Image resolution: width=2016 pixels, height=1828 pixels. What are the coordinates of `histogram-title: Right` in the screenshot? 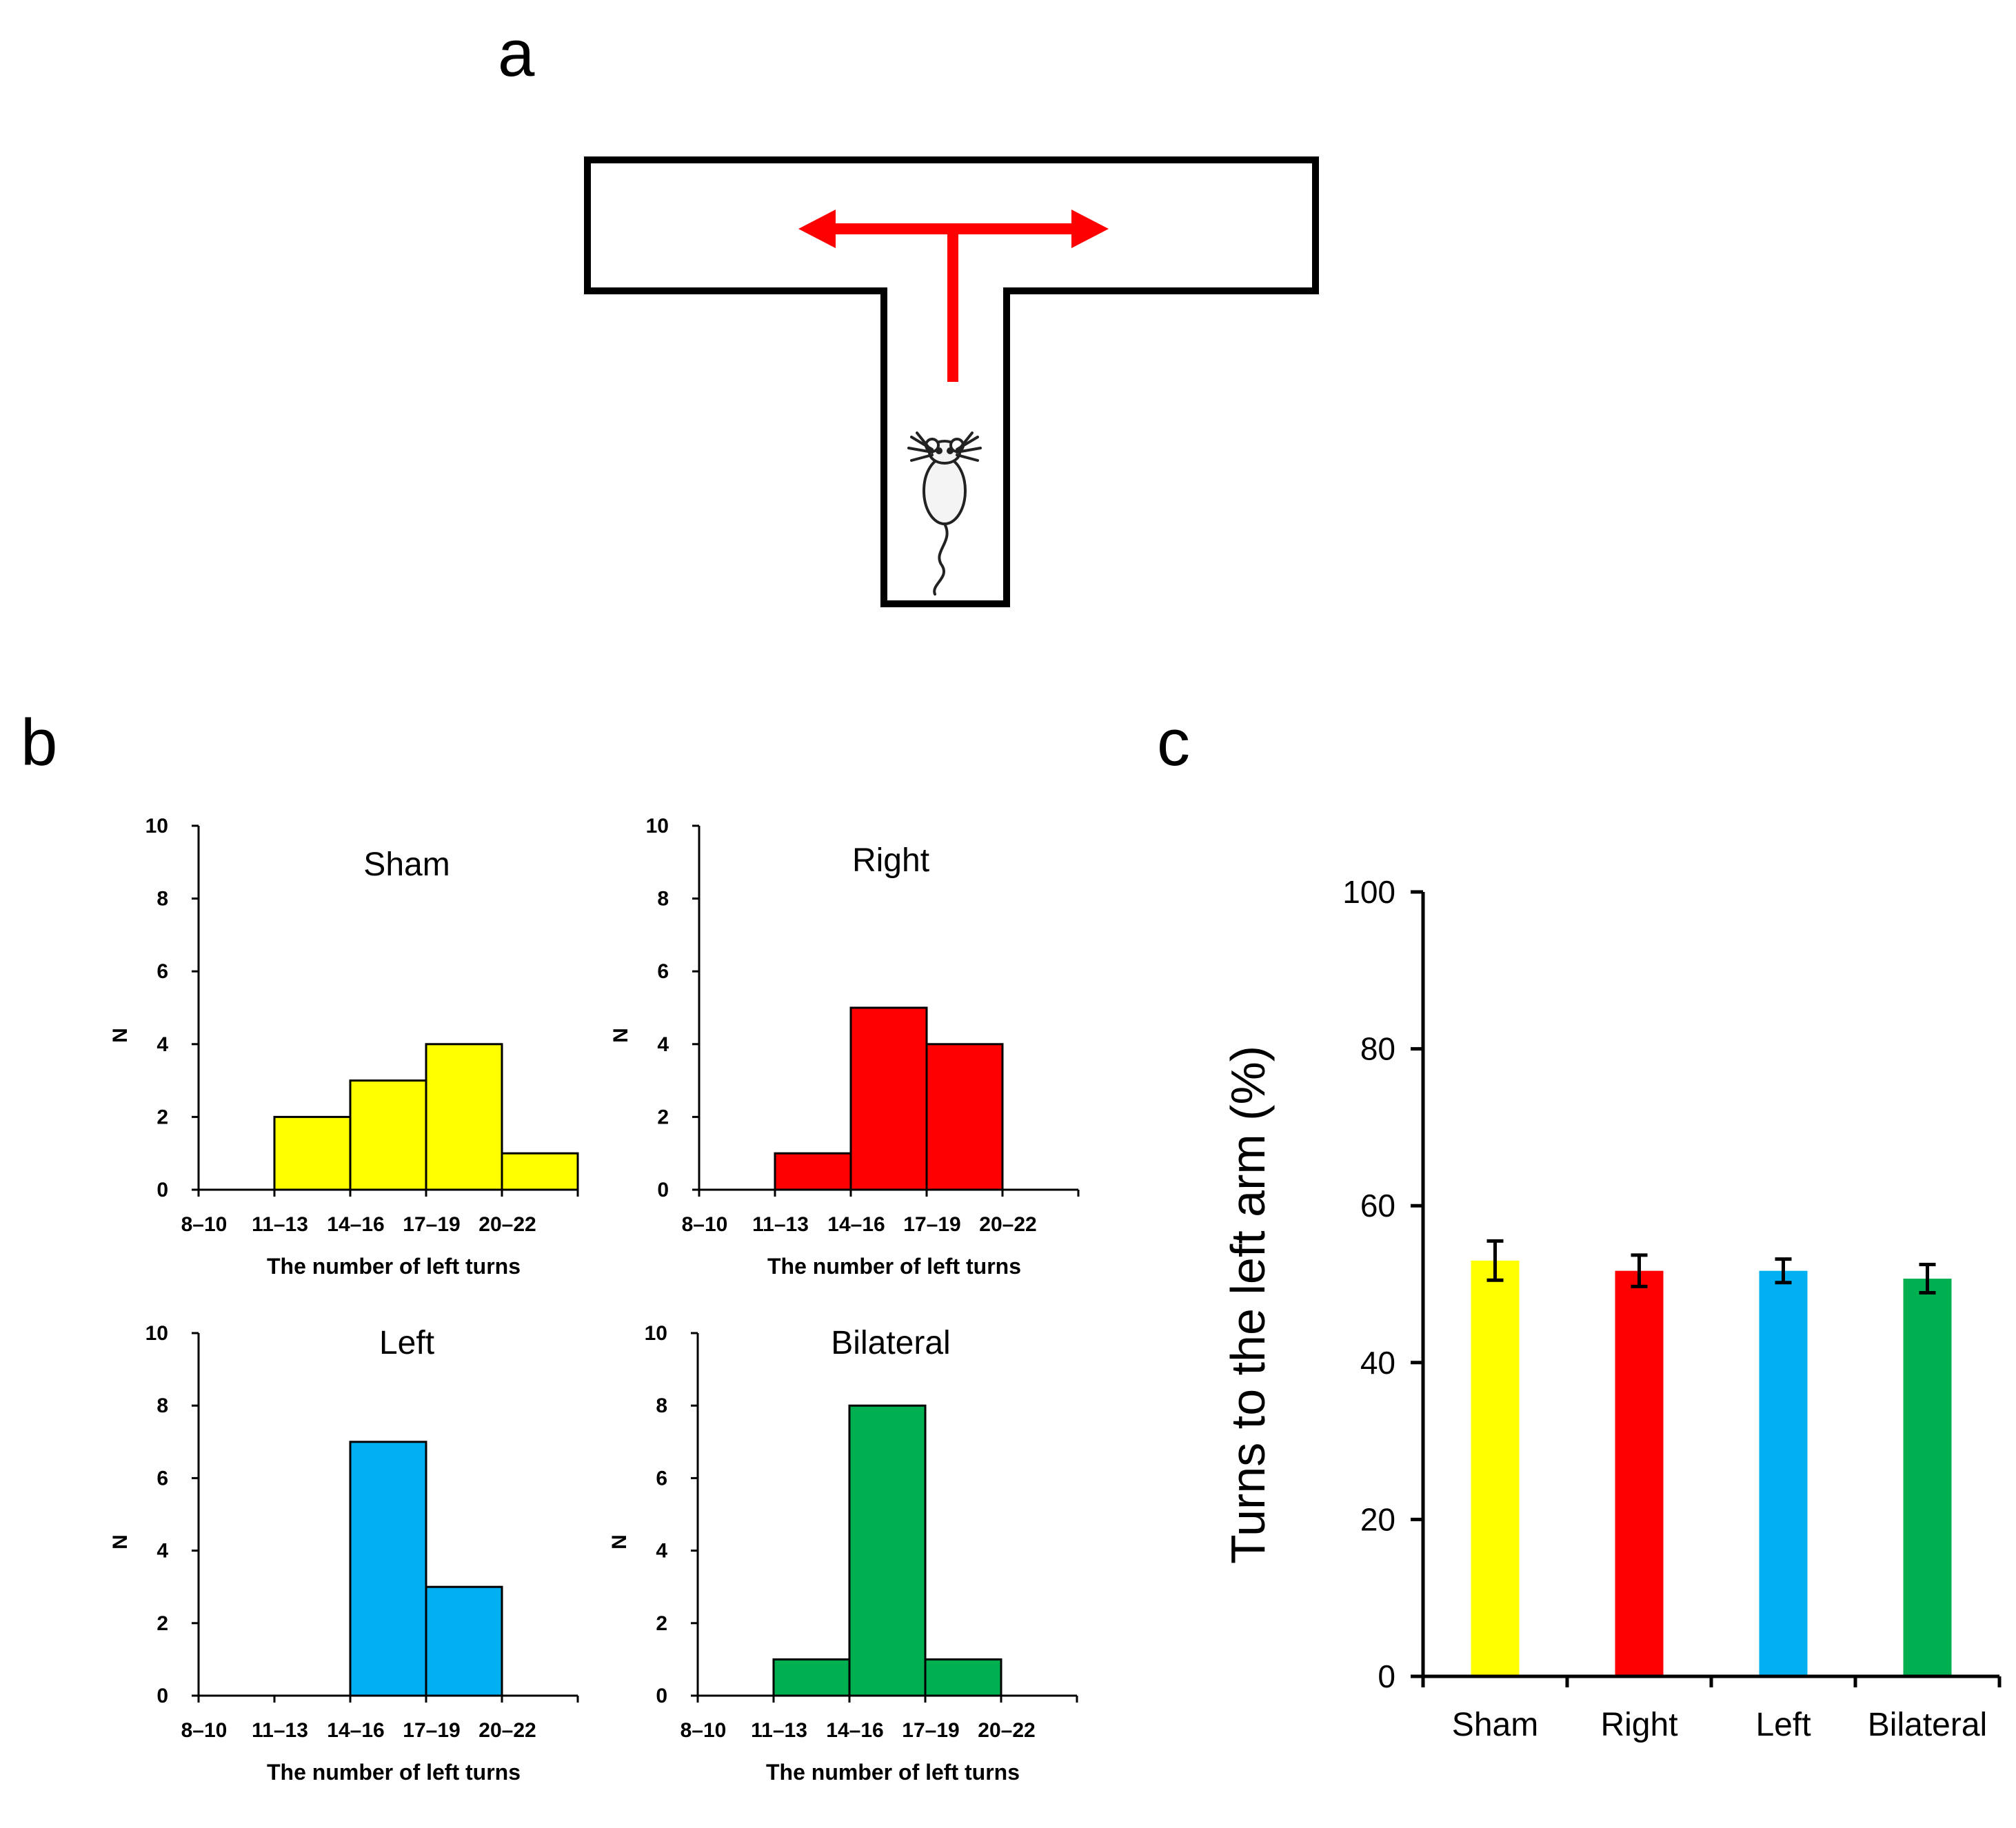 It's located at (890, 860).